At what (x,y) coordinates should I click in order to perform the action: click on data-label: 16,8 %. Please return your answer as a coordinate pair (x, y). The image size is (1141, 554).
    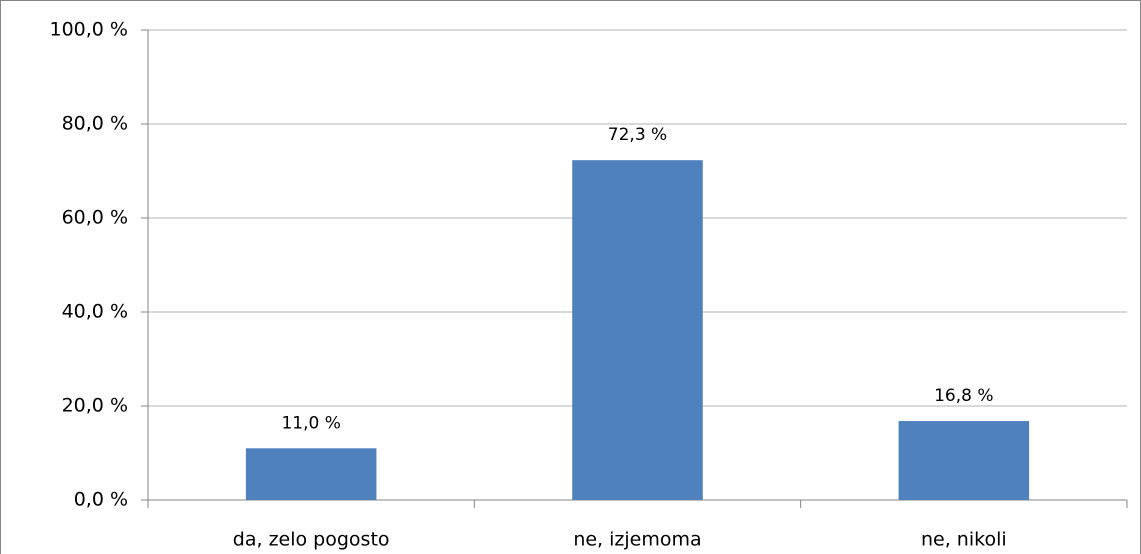
    Looking at the image, I should click on (963, 396).